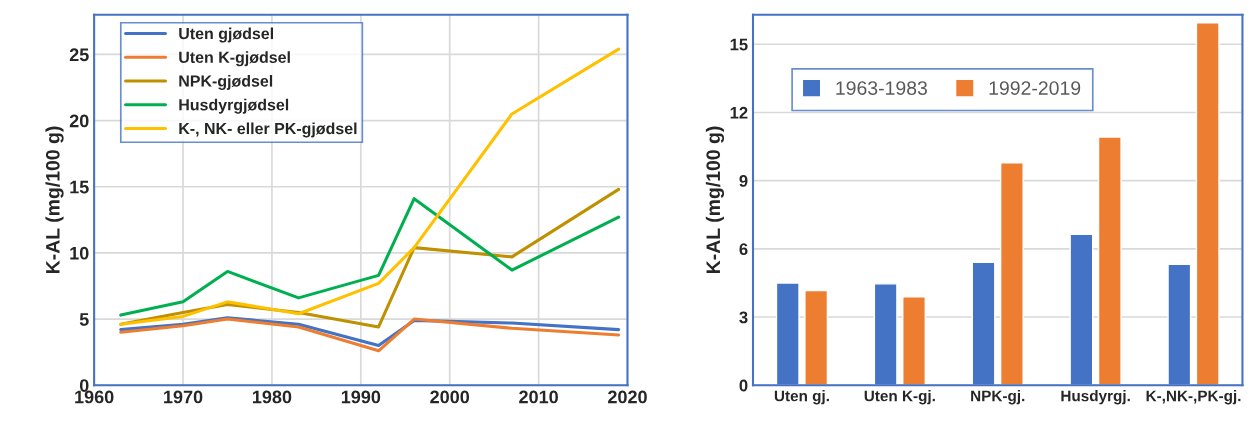  What do you see at coordinates (226, 35) in the screenshot?
I see `legend-label: Uten gjødsel` at bounding box center [226, 35].